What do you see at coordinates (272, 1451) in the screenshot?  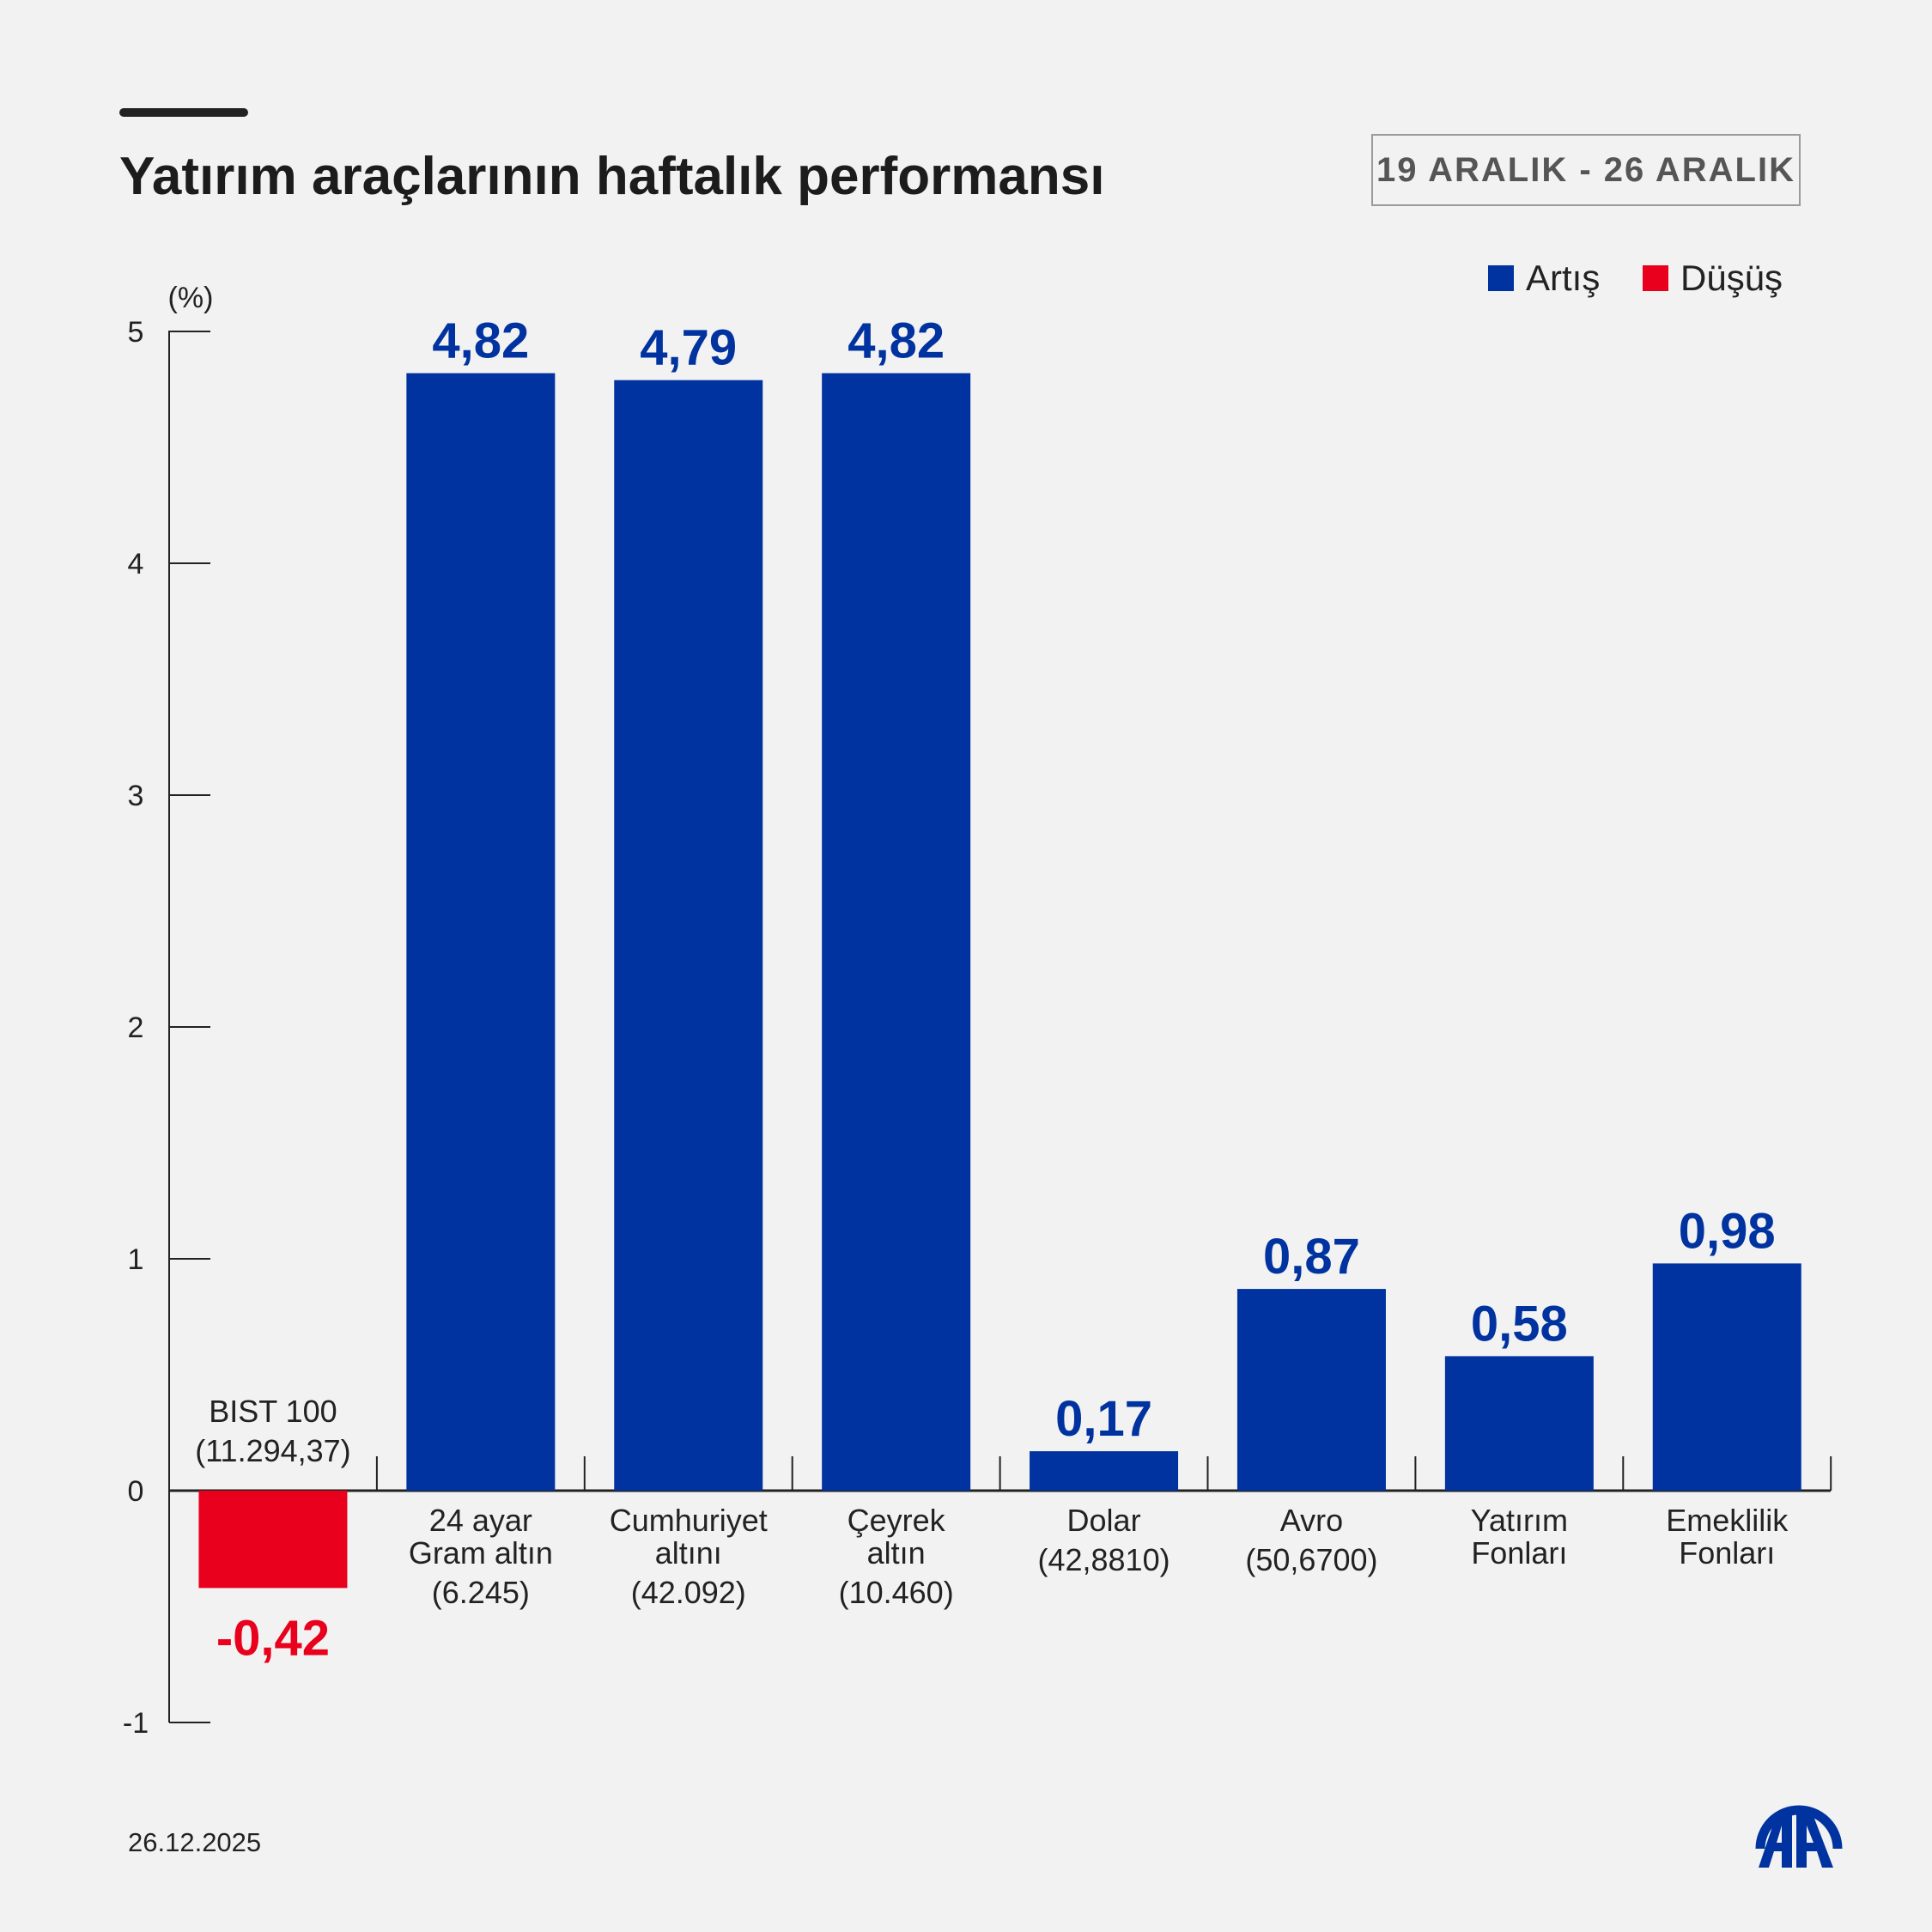 I see `category-label: (11.294,37)` at bounding box center [272, 1451].